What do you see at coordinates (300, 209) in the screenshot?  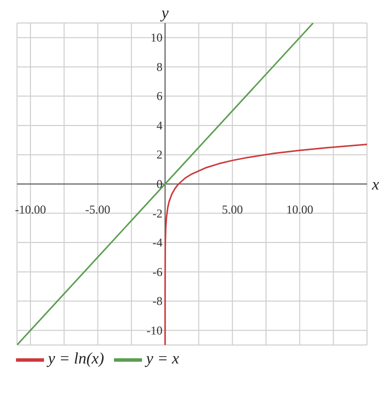 I see `x-tick-label: 10.00` at bounding box center [300, 209].